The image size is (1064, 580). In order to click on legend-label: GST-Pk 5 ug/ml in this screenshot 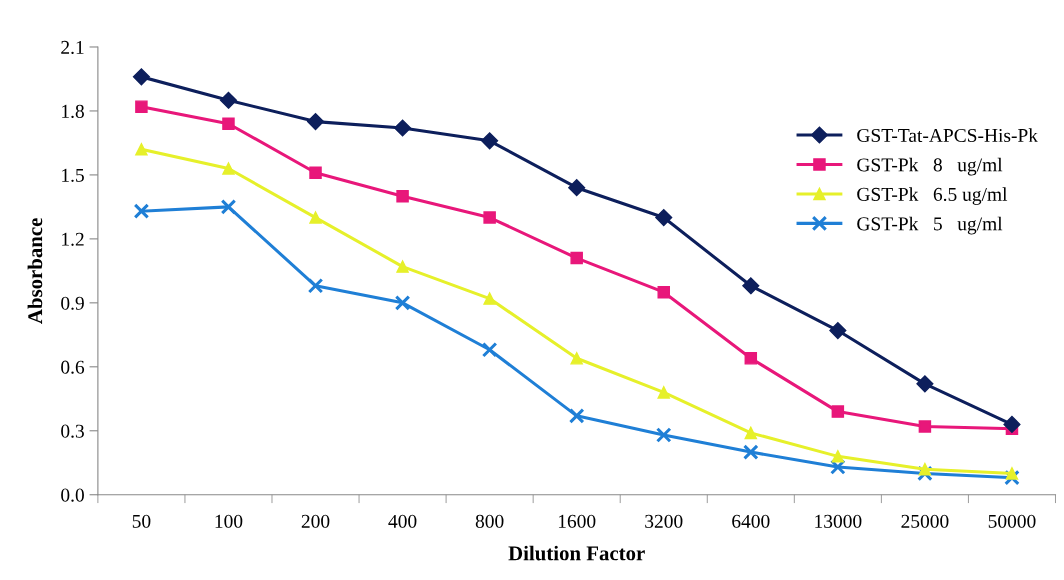, I will do `click(930, 225)`.